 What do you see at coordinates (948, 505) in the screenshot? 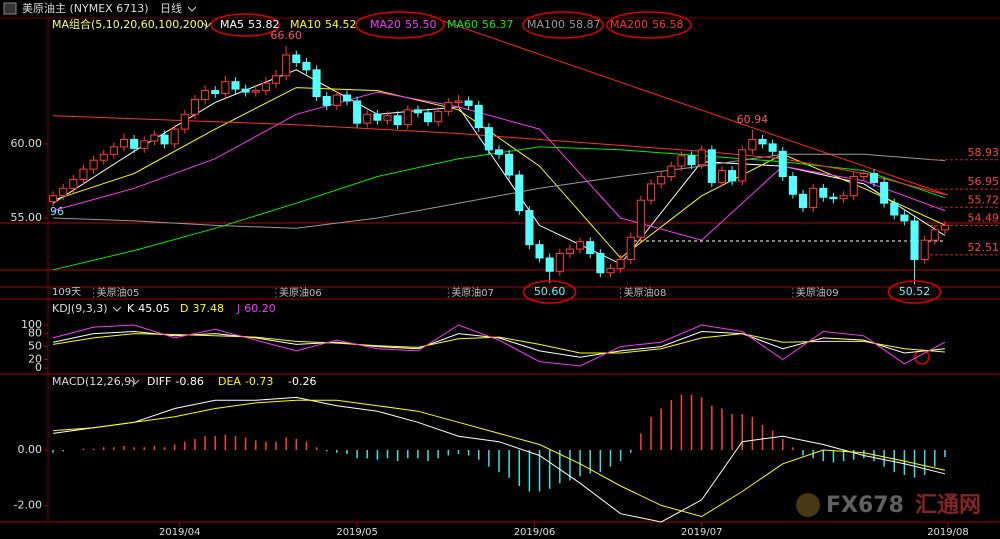
I see `watermark-name: 汇通网` at bounding box center [948, 505].